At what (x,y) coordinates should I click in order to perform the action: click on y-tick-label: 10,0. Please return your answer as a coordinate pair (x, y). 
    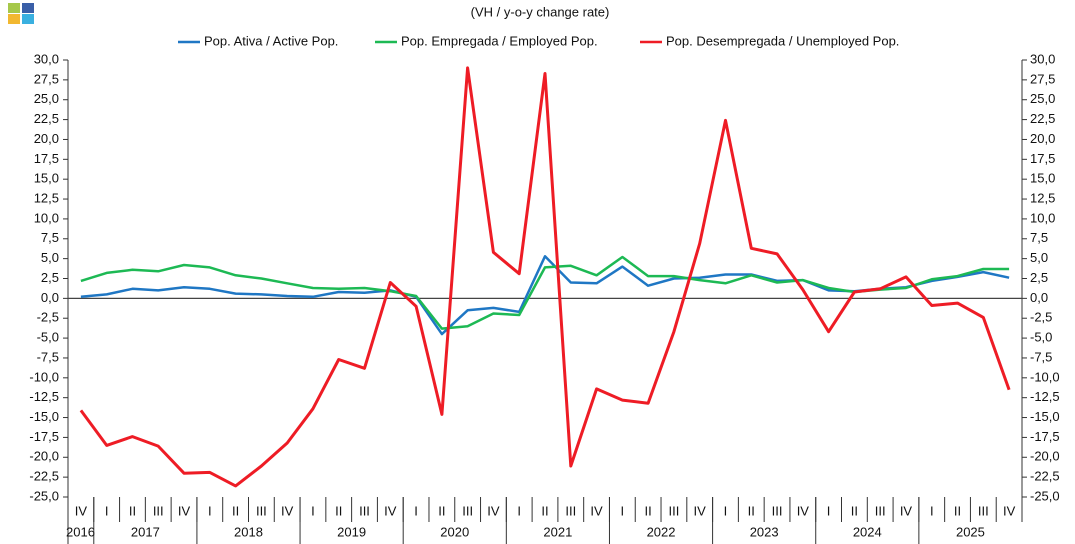
    Looking at the image, I should click on (46, 217).